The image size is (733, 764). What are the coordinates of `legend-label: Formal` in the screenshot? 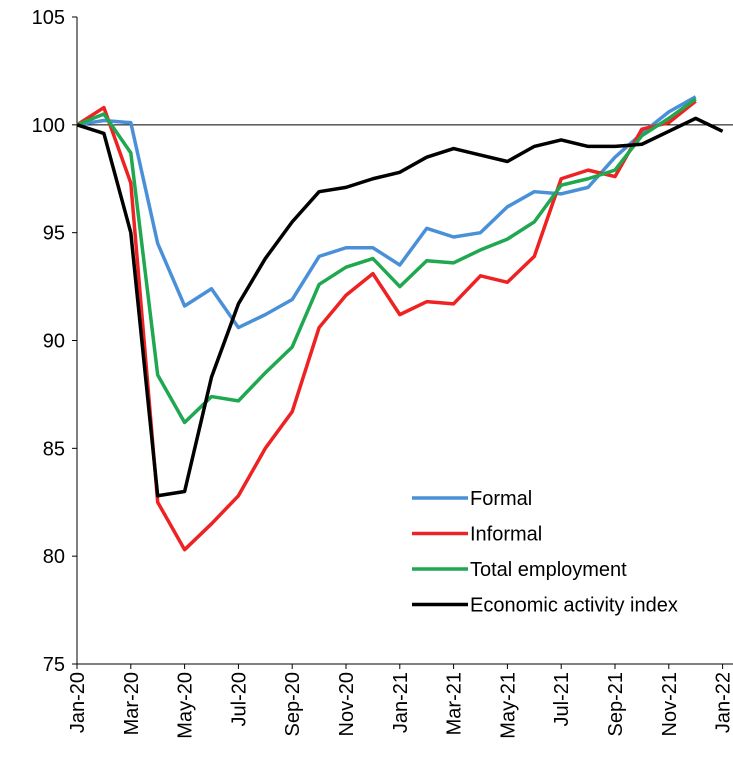 It's located at (501, 499).